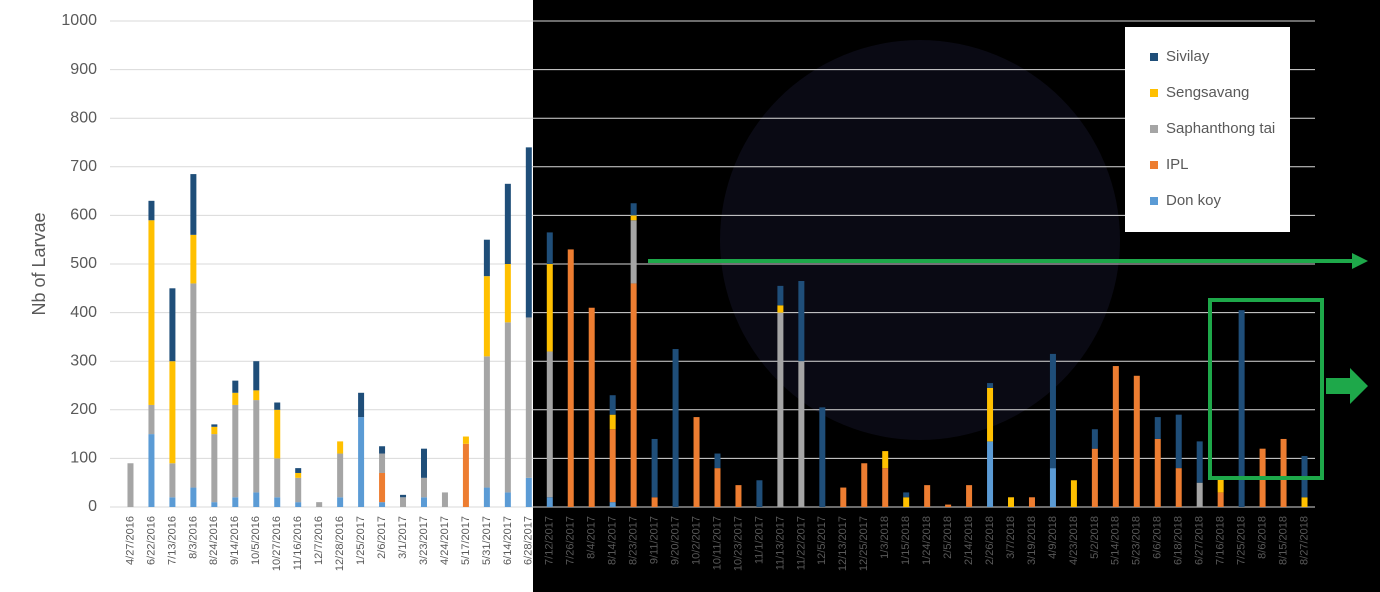 The width and height of the screenshot is (1380, 592). I want to click on x-tick-label: 2/14/2018, so click(969, 540).